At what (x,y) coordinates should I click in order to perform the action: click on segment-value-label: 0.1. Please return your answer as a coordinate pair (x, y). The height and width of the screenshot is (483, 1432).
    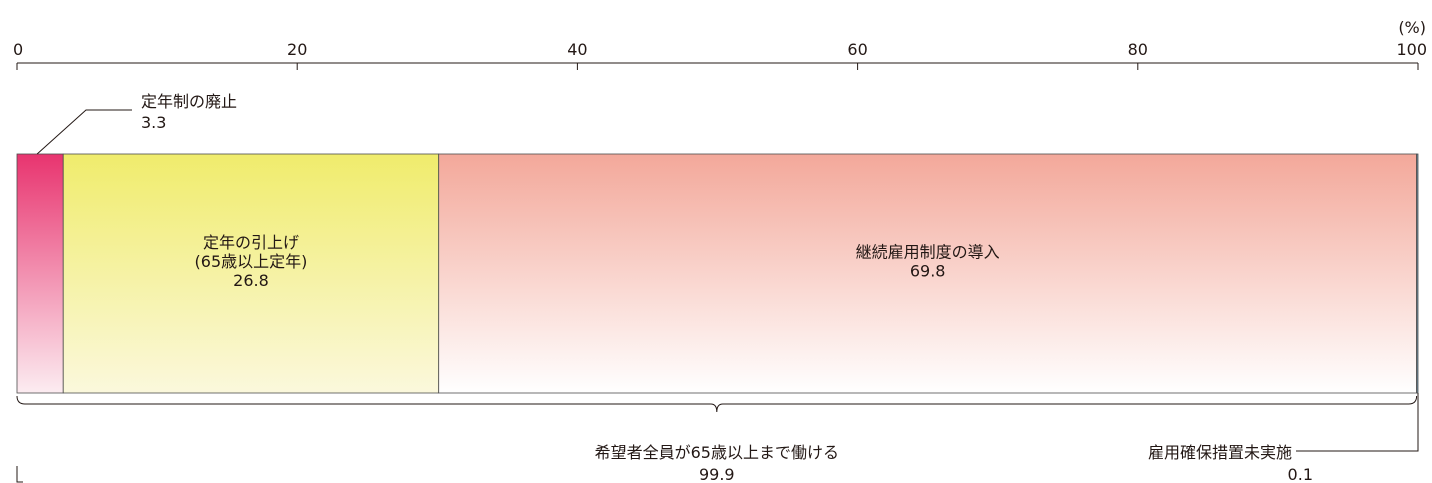
    Looking at the image, I should click on (1300, 474).